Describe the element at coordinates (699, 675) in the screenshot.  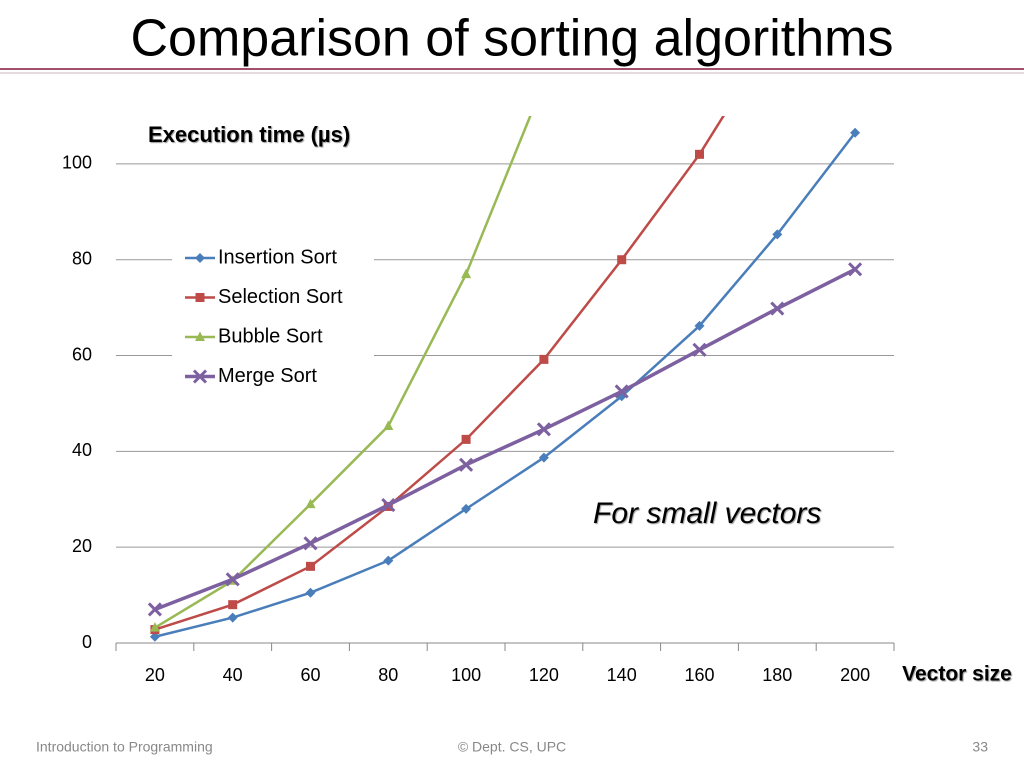
I see `x-tick-label: 160` at that location.